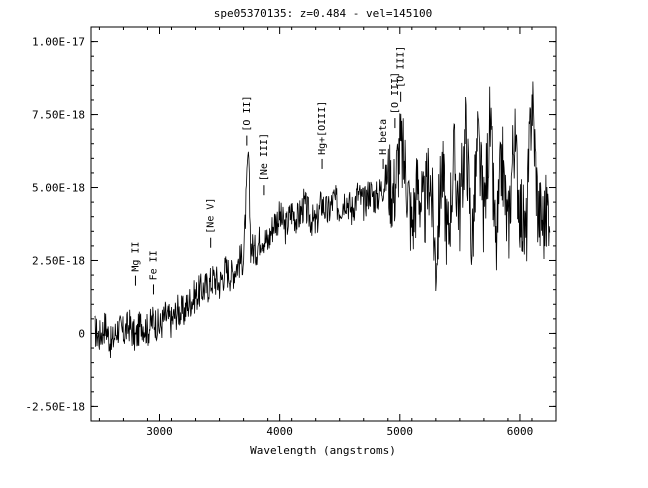 The width and height of the screenshot is (648, 488). I want to click on emission-line-label: Mg II, so click(135, 257).